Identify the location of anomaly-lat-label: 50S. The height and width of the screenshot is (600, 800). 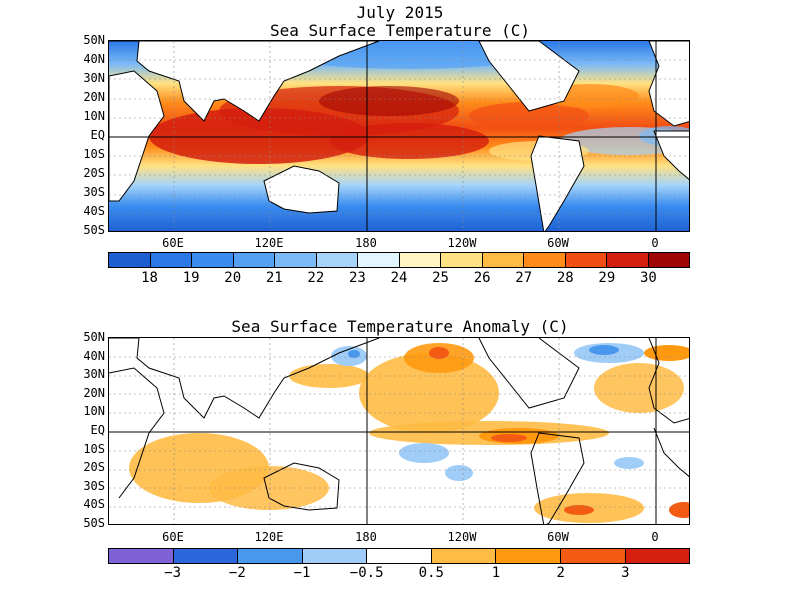
(94, 523).